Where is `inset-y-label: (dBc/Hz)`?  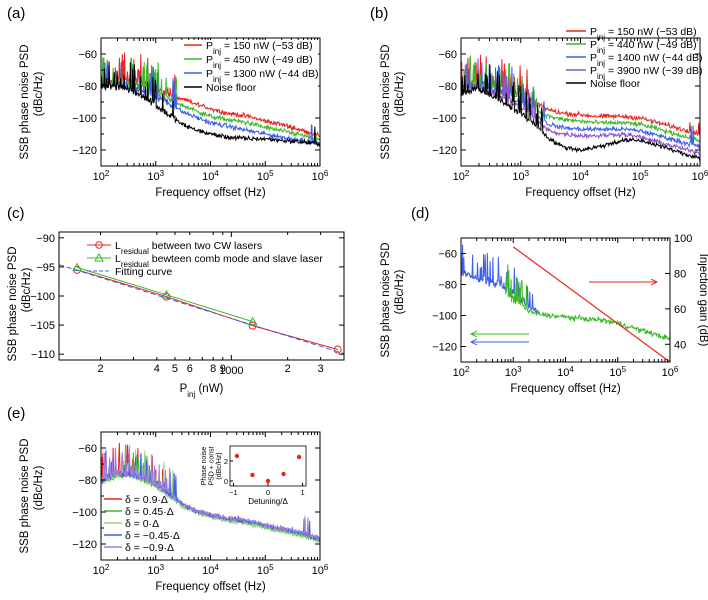
inset-y-label: (dBc/Hz) is located at coordinates (219, 465).